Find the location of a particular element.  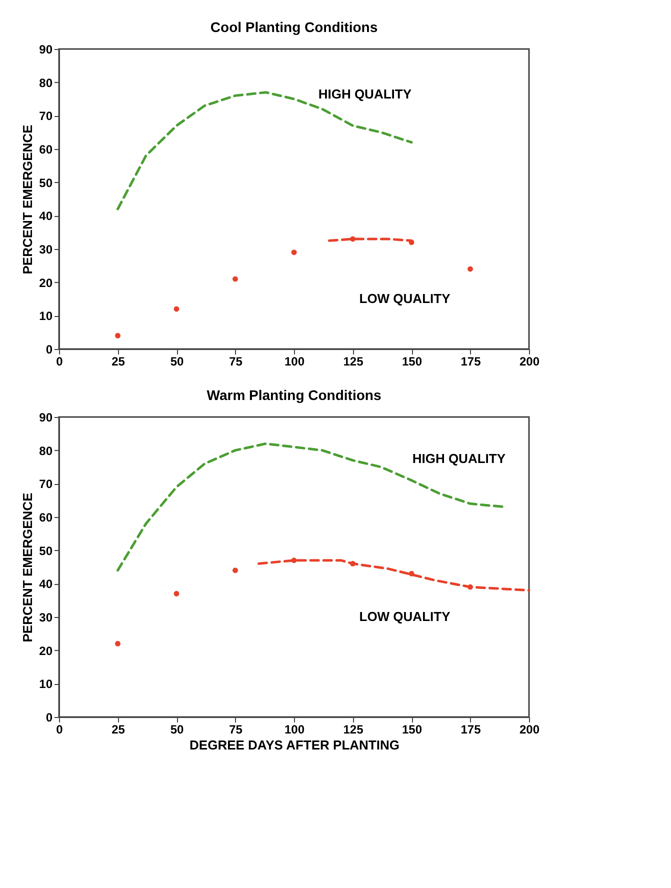

x-axis-title: DEGREE DAYS AFTER PLANTING is located at coordinates (295, 745).